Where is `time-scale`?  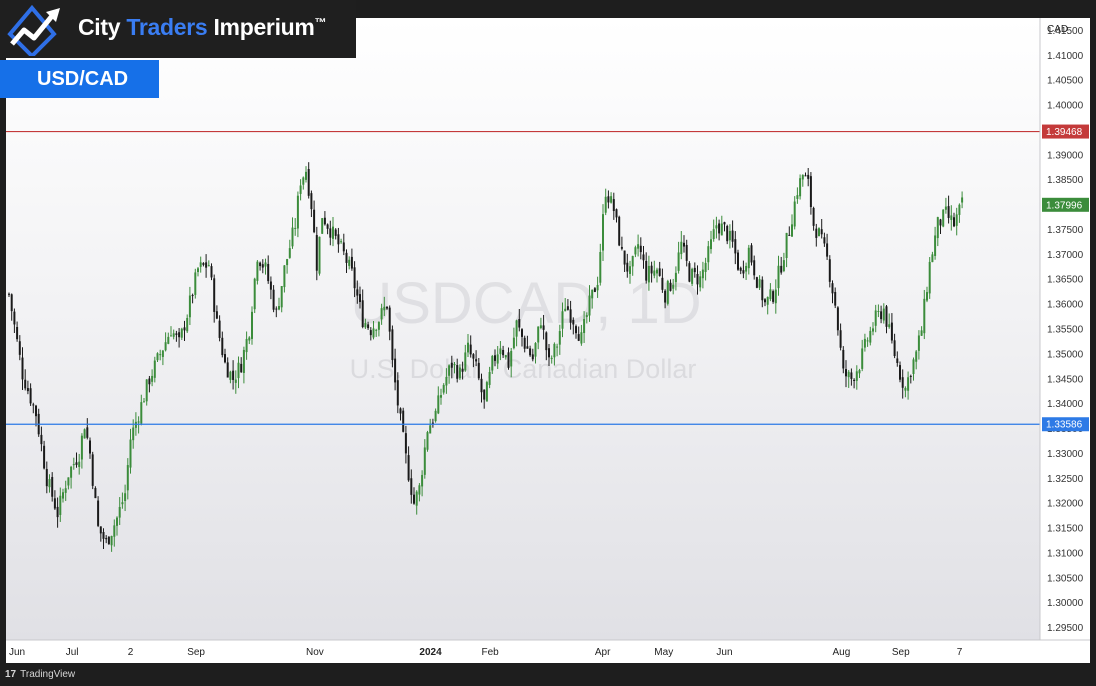 time-scale is located at coordinates (548, 651).